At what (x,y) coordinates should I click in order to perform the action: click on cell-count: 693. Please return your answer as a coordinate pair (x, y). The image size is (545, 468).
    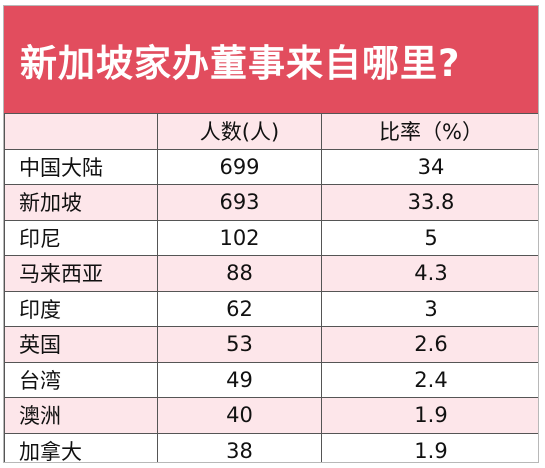
    Looking at the image, I should click on (239, 202).